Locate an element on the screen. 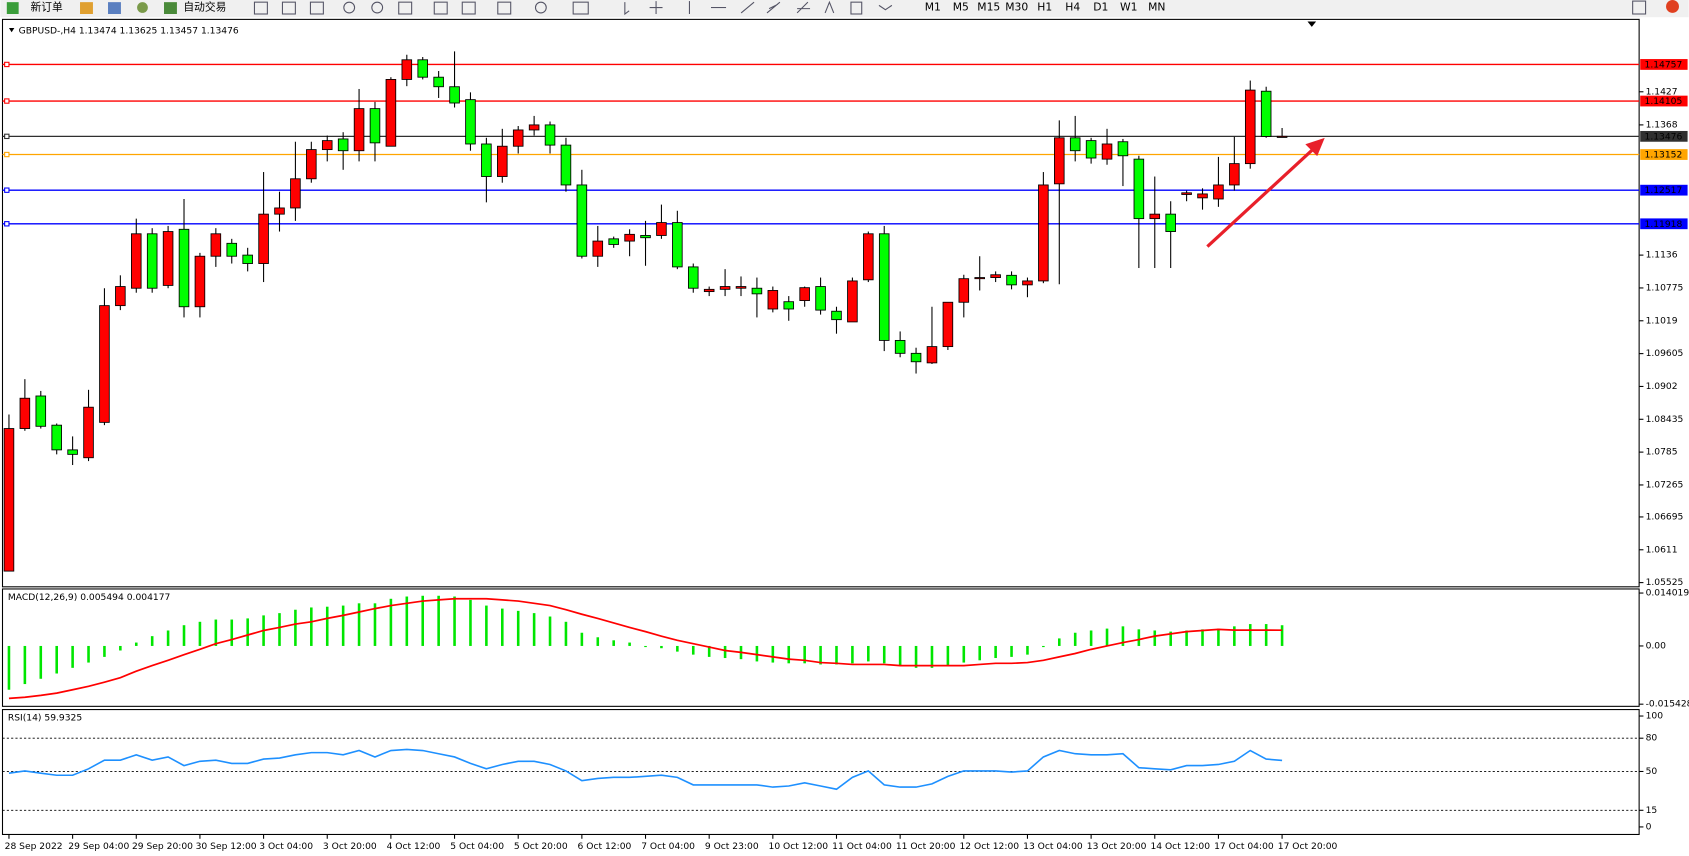 The width and height of the screenshot is (1689, 856). level-handle is located at coordinates (7, 136).